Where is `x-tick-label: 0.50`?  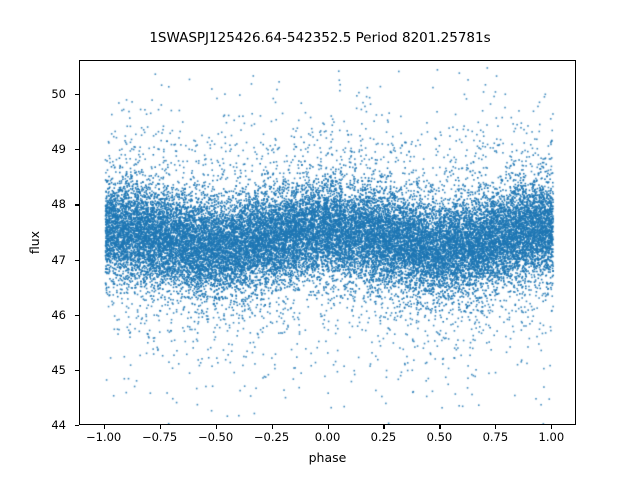
x-tick-label: 0.50 is located at coordinates (439, 437).